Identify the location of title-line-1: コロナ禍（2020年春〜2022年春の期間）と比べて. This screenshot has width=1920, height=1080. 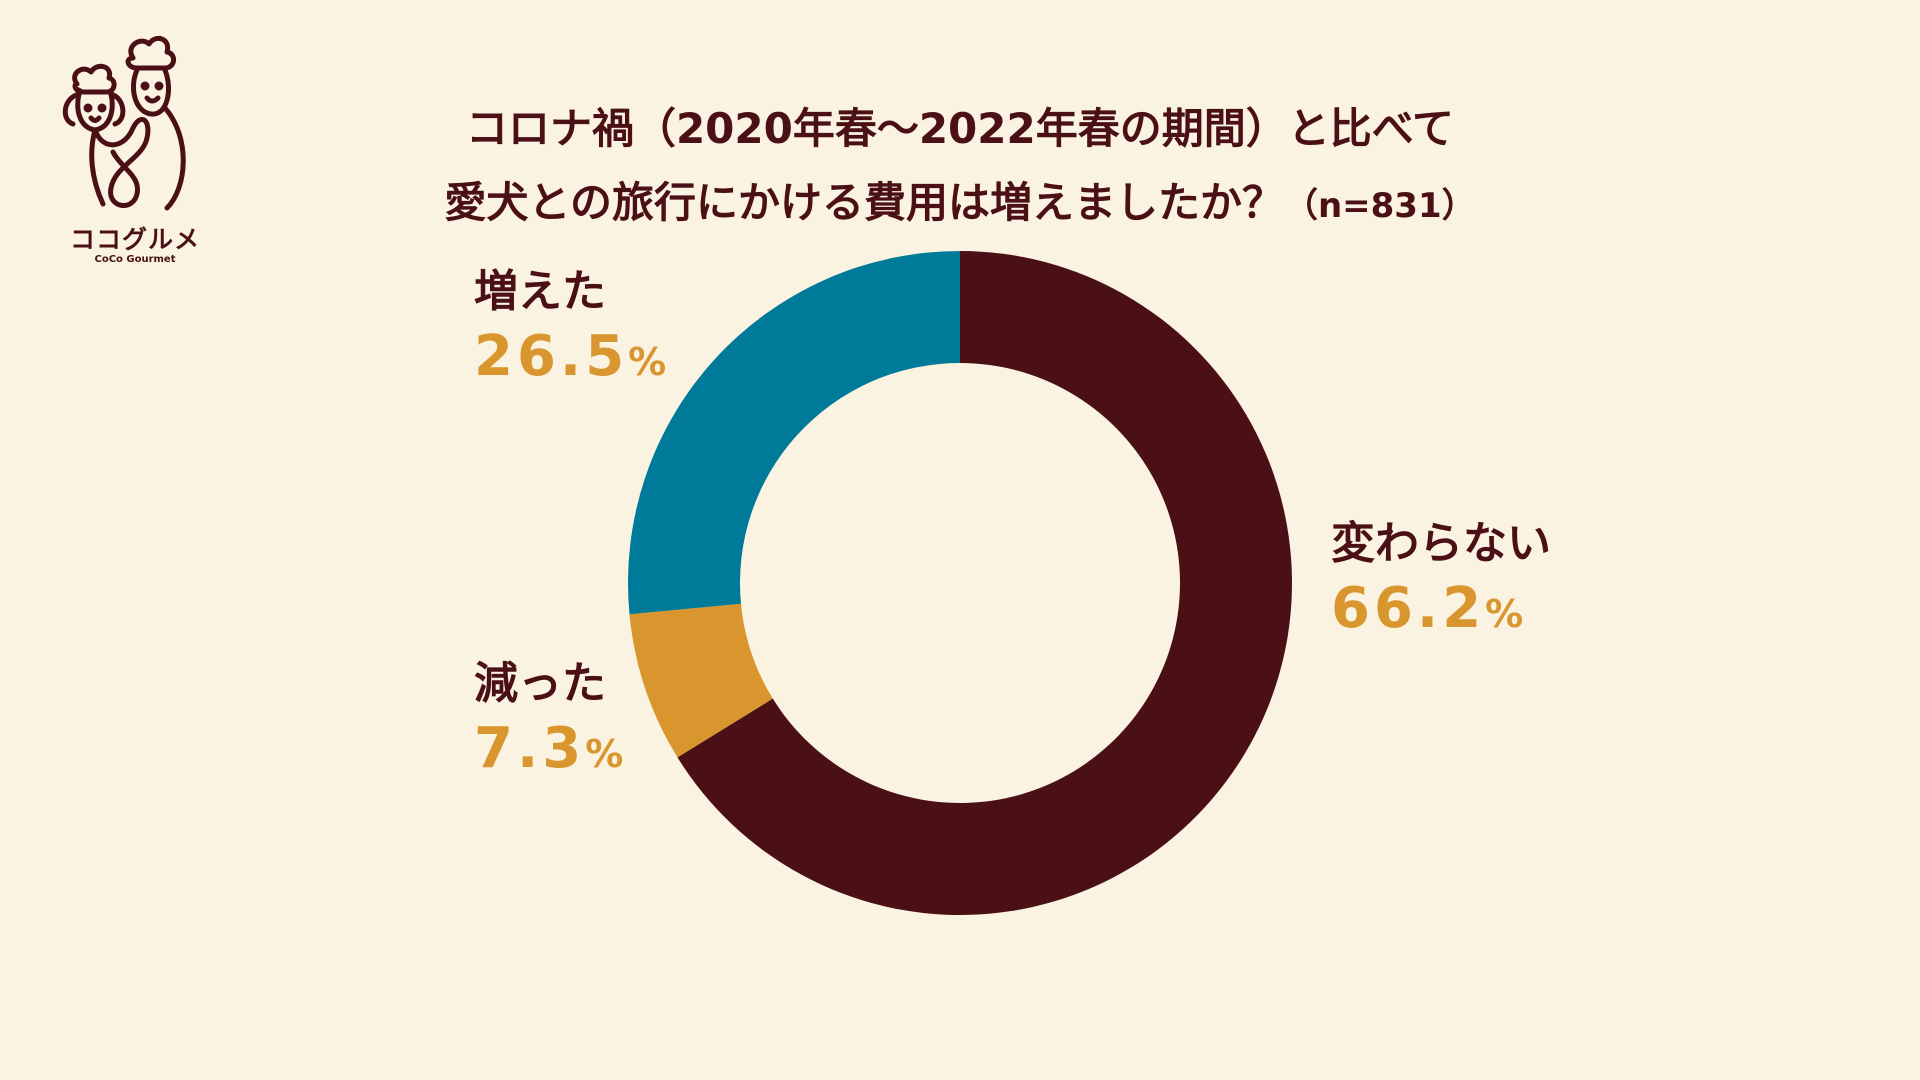
(960, 128).